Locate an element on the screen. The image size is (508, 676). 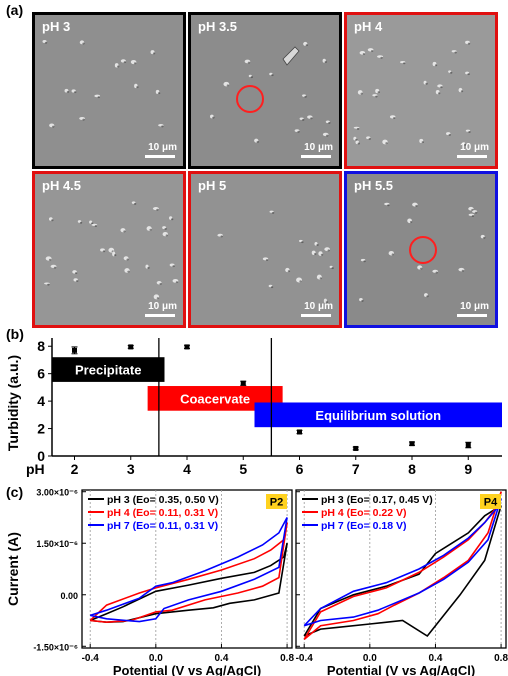
y-tick-label: 3.00×10⁻⁶ is located at coordinates (57, 493).